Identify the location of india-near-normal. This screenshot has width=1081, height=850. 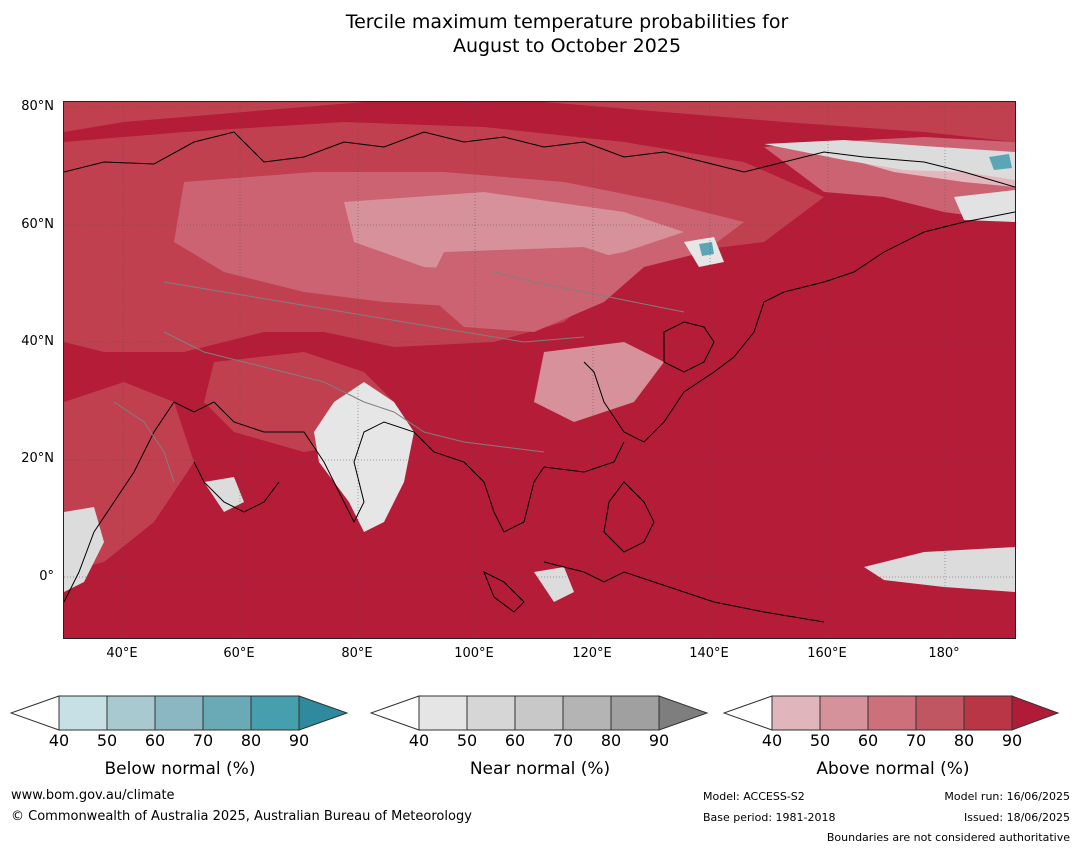
(364, 457).